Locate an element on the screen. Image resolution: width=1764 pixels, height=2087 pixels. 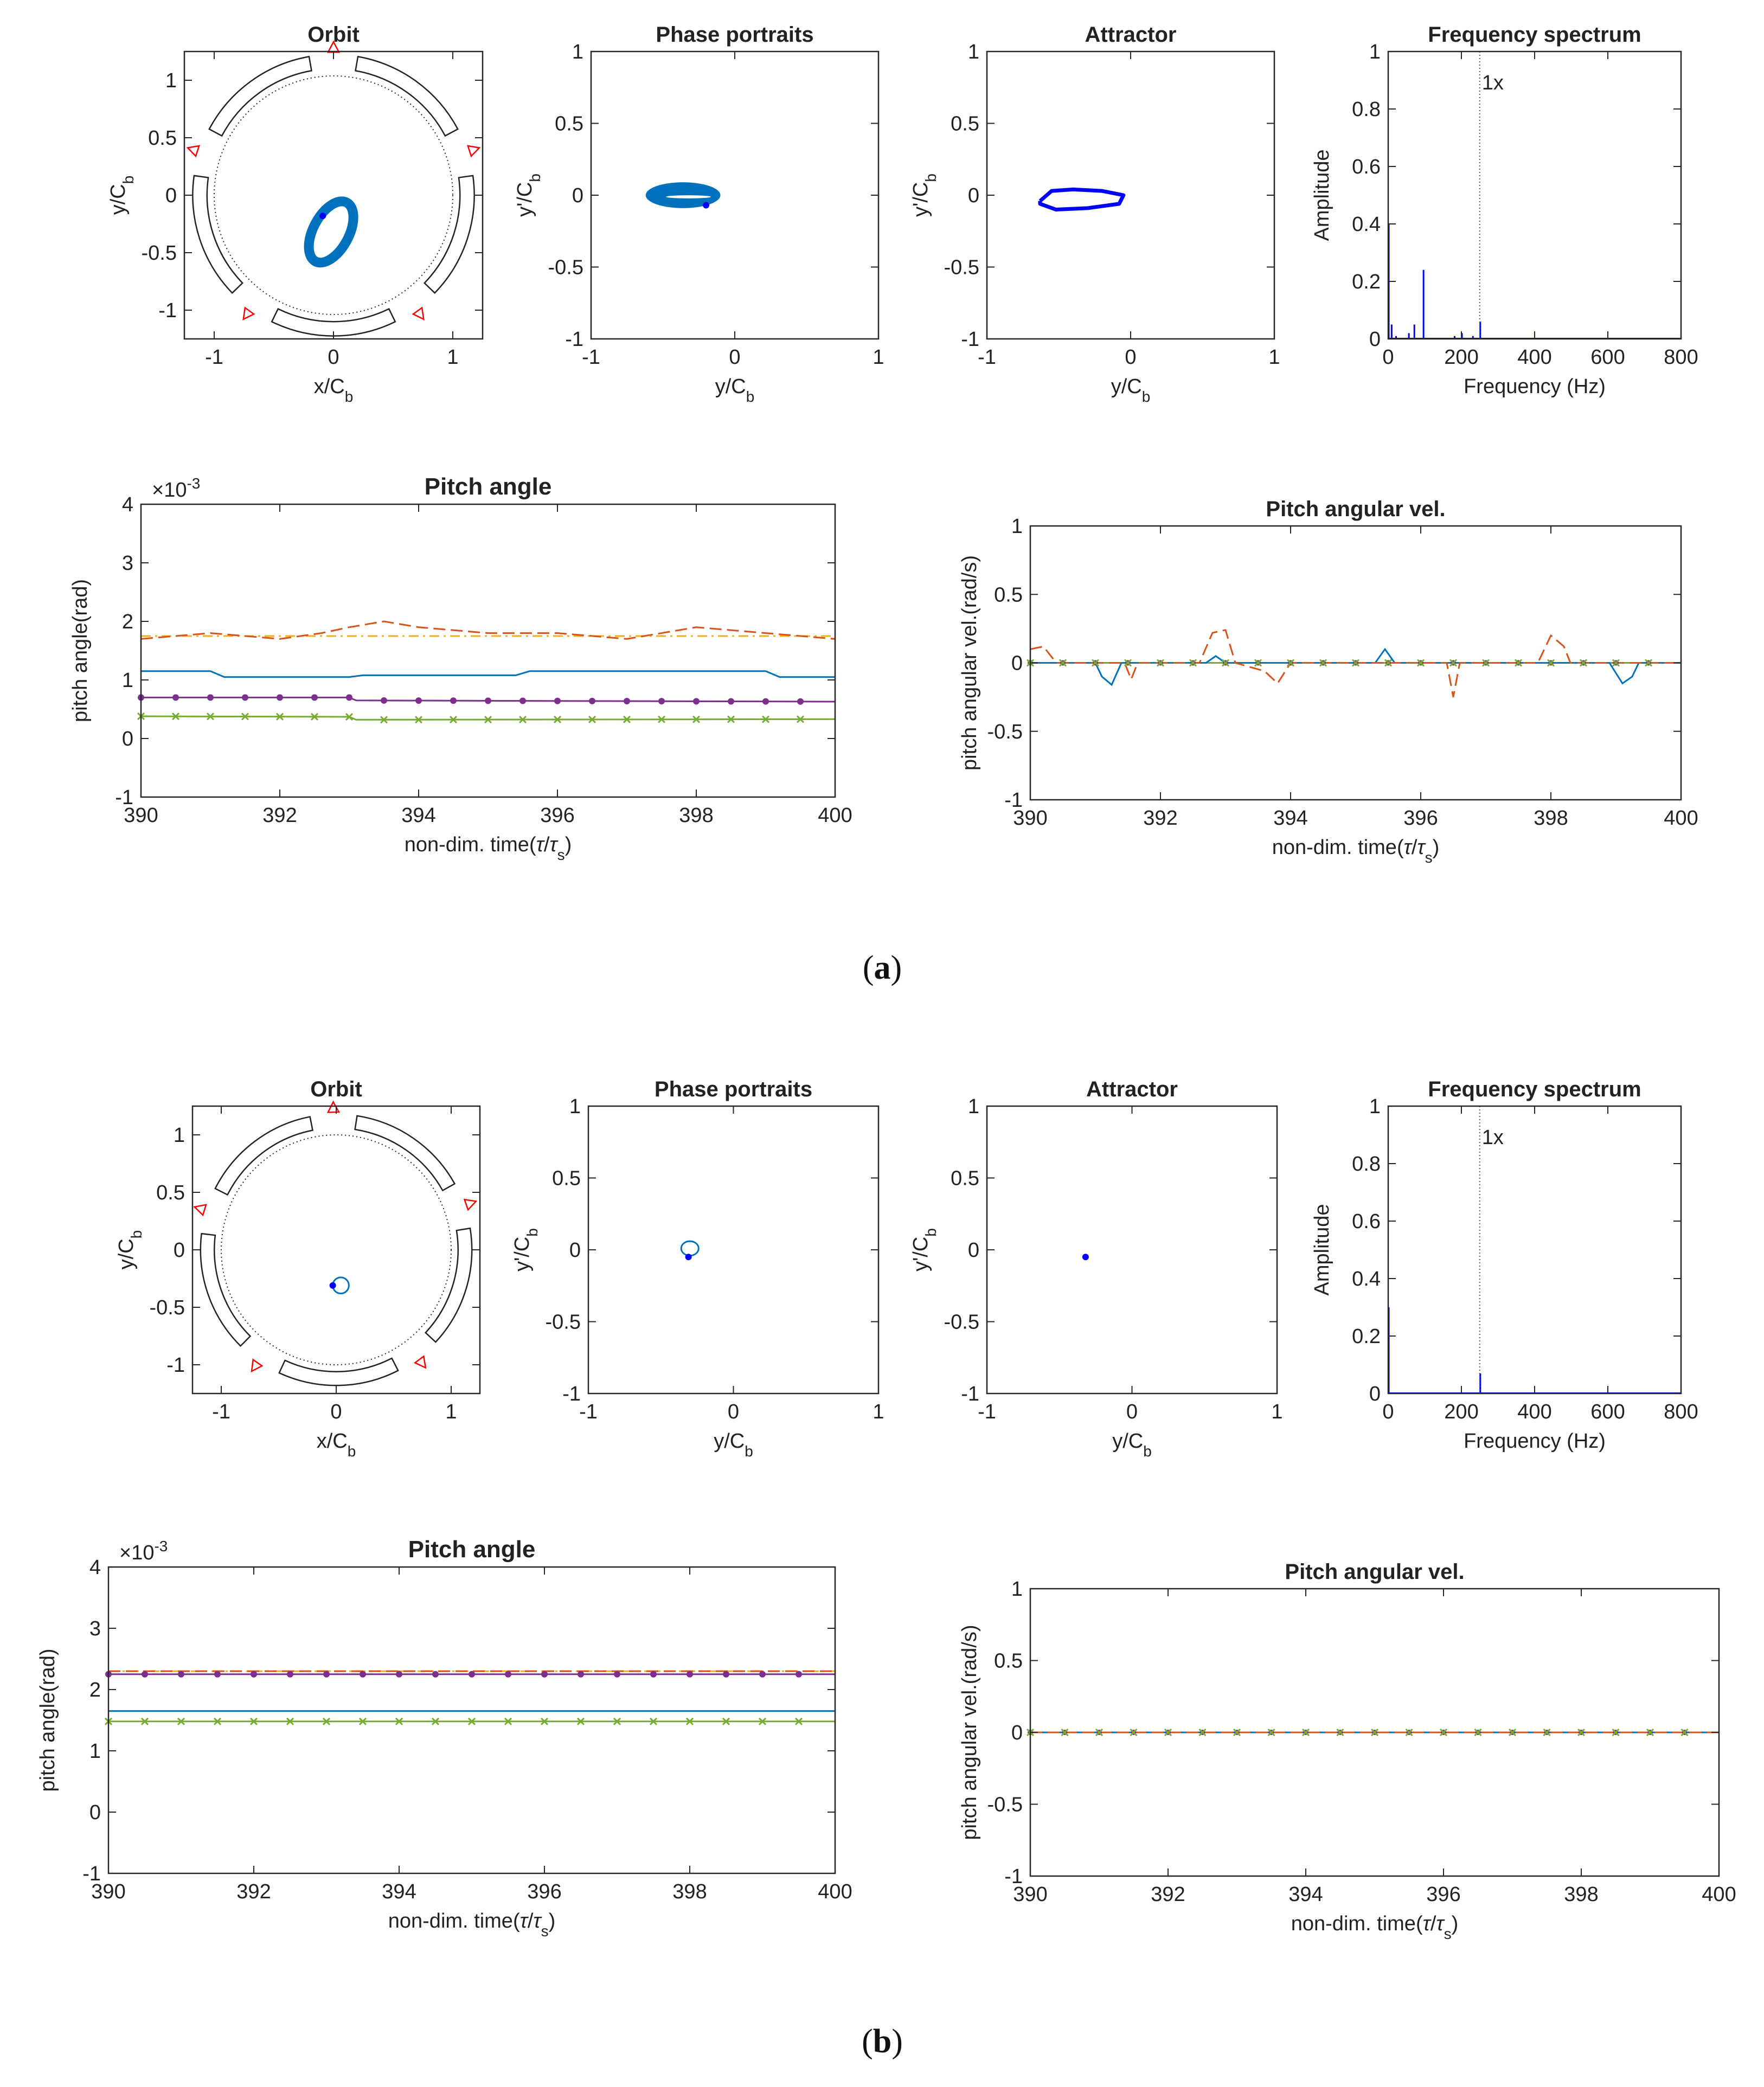
y-axis-label: pitch angular vel.(rad/s) is located at coordinates (969, 662).